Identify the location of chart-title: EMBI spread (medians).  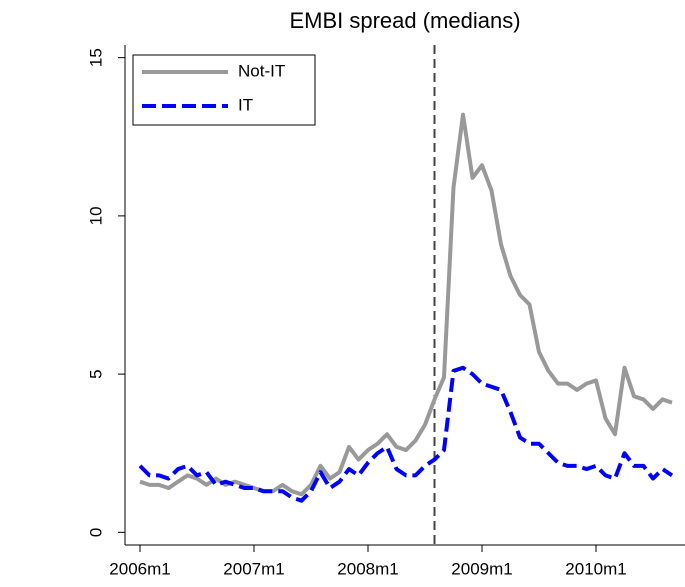
(404, 20).